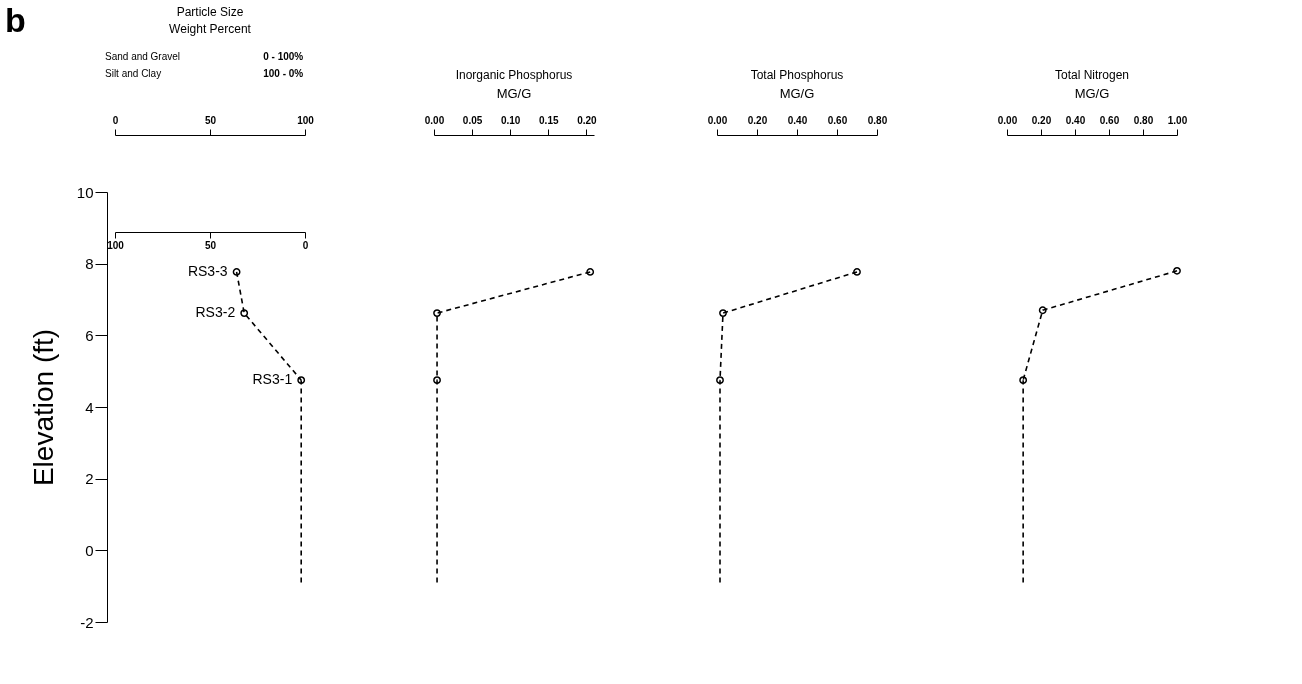  I want to click on y-tick-label: 8, so click(89, 264).